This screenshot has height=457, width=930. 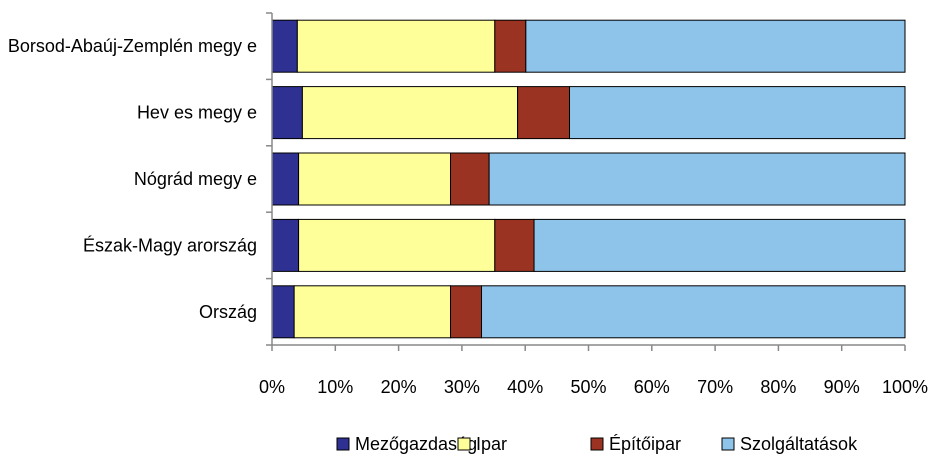 I want to click on legend-label: Ipar, so click(x=491, y=444).